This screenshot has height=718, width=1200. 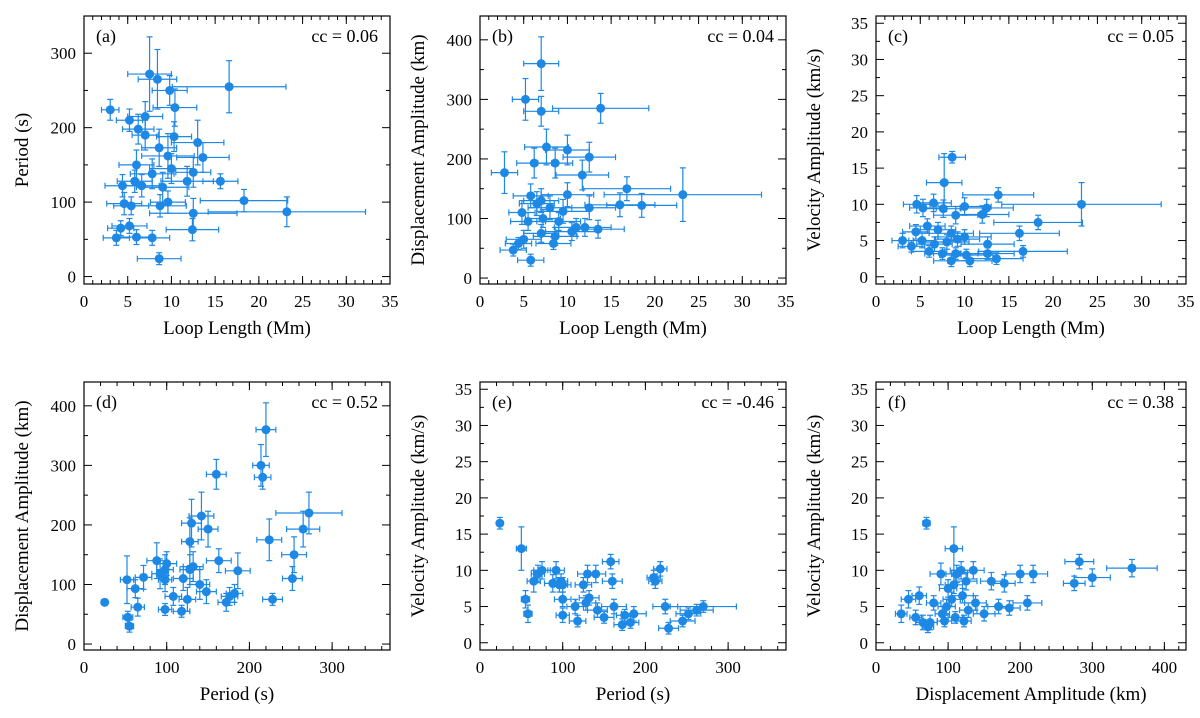 What do you see at coordinates (22, 150) in the screenshot?
I see `y-axis-label: Period (s)` at bounding box center [22, 150].